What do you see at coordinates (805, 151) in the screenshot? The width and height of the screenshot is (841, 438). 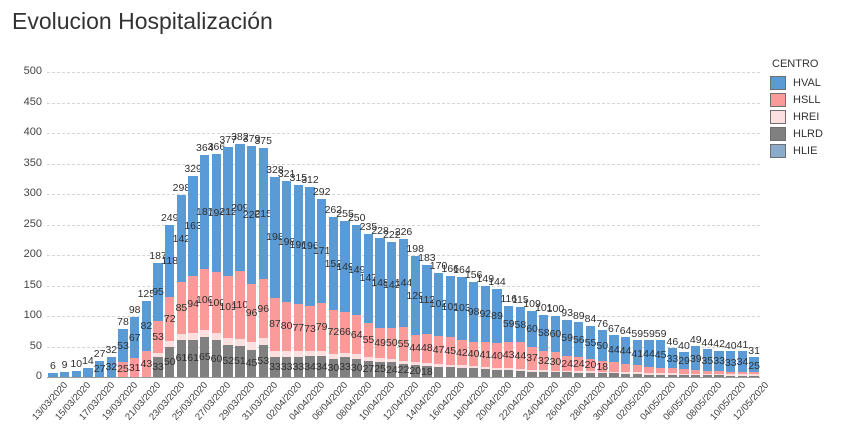 I see `legend-item-hlie: HLIE` at bounding box center [805, 151].